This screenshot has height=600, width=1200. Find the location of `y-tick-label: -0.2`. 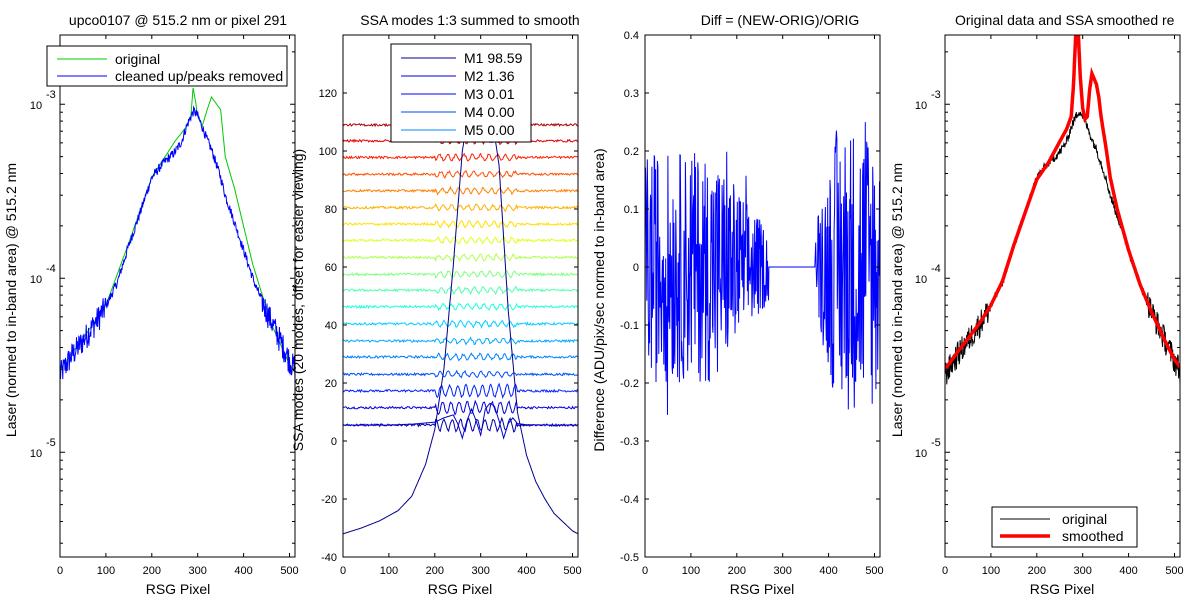

y-tick-label: -0.2 is located at coordinates (629, 384).